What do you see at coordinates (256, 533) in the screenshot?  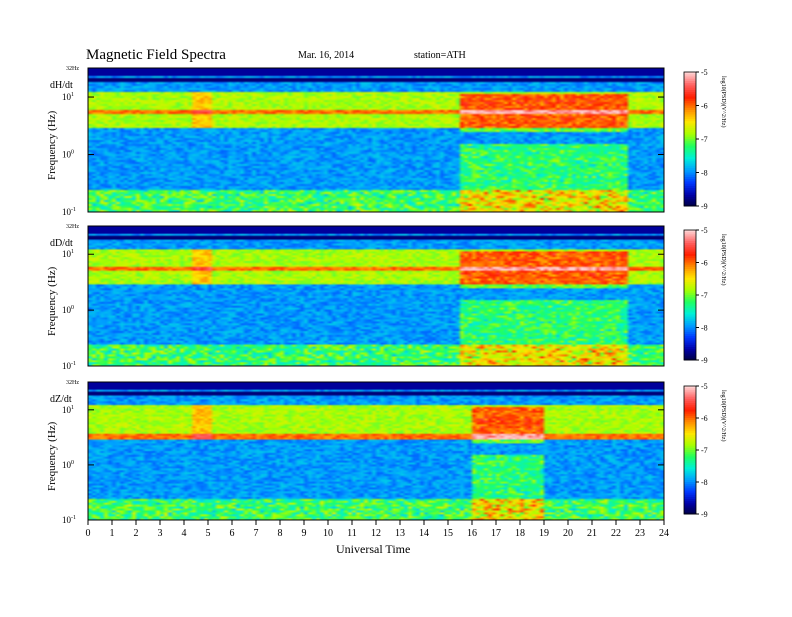 I see `x-tick-label: 7` at bounding box center [256, 533].